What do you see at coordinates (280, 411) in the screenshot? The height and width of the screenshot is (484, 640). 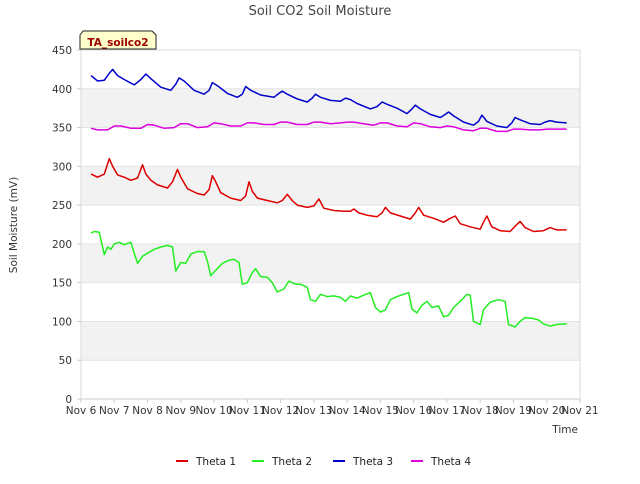 I see `x-tick-label: Nov 12` at bounding box center [280, 411].